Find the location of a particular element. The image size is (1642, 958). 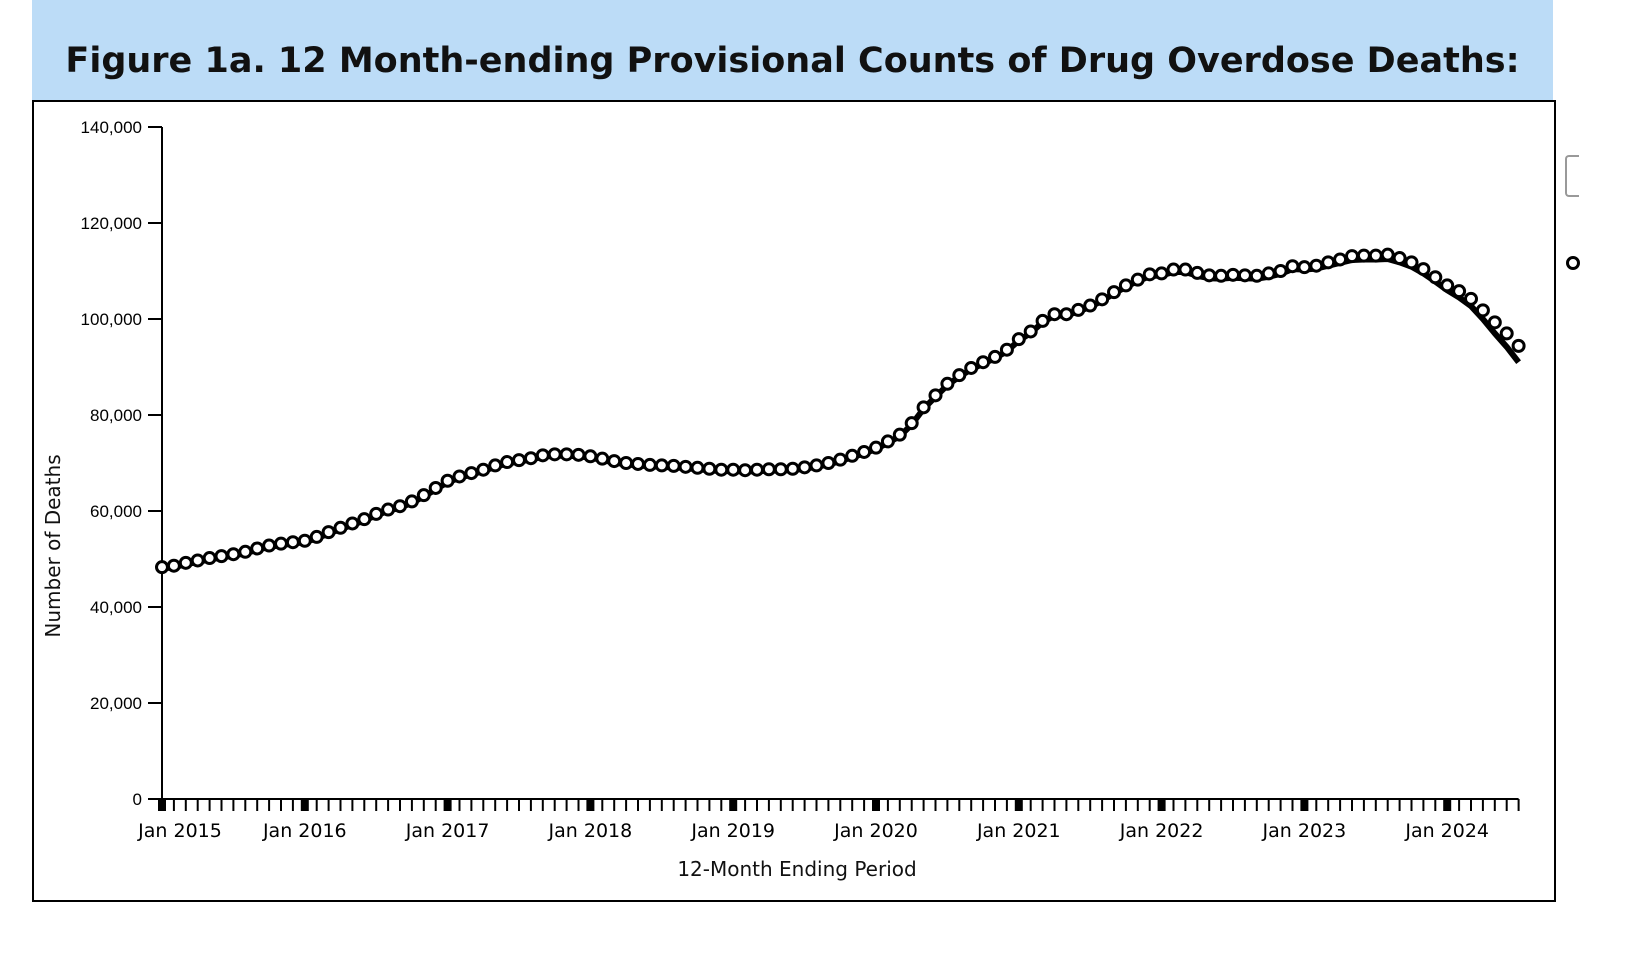

x-tick-label: Jan 2023 is located at coordinates (1304, 831).